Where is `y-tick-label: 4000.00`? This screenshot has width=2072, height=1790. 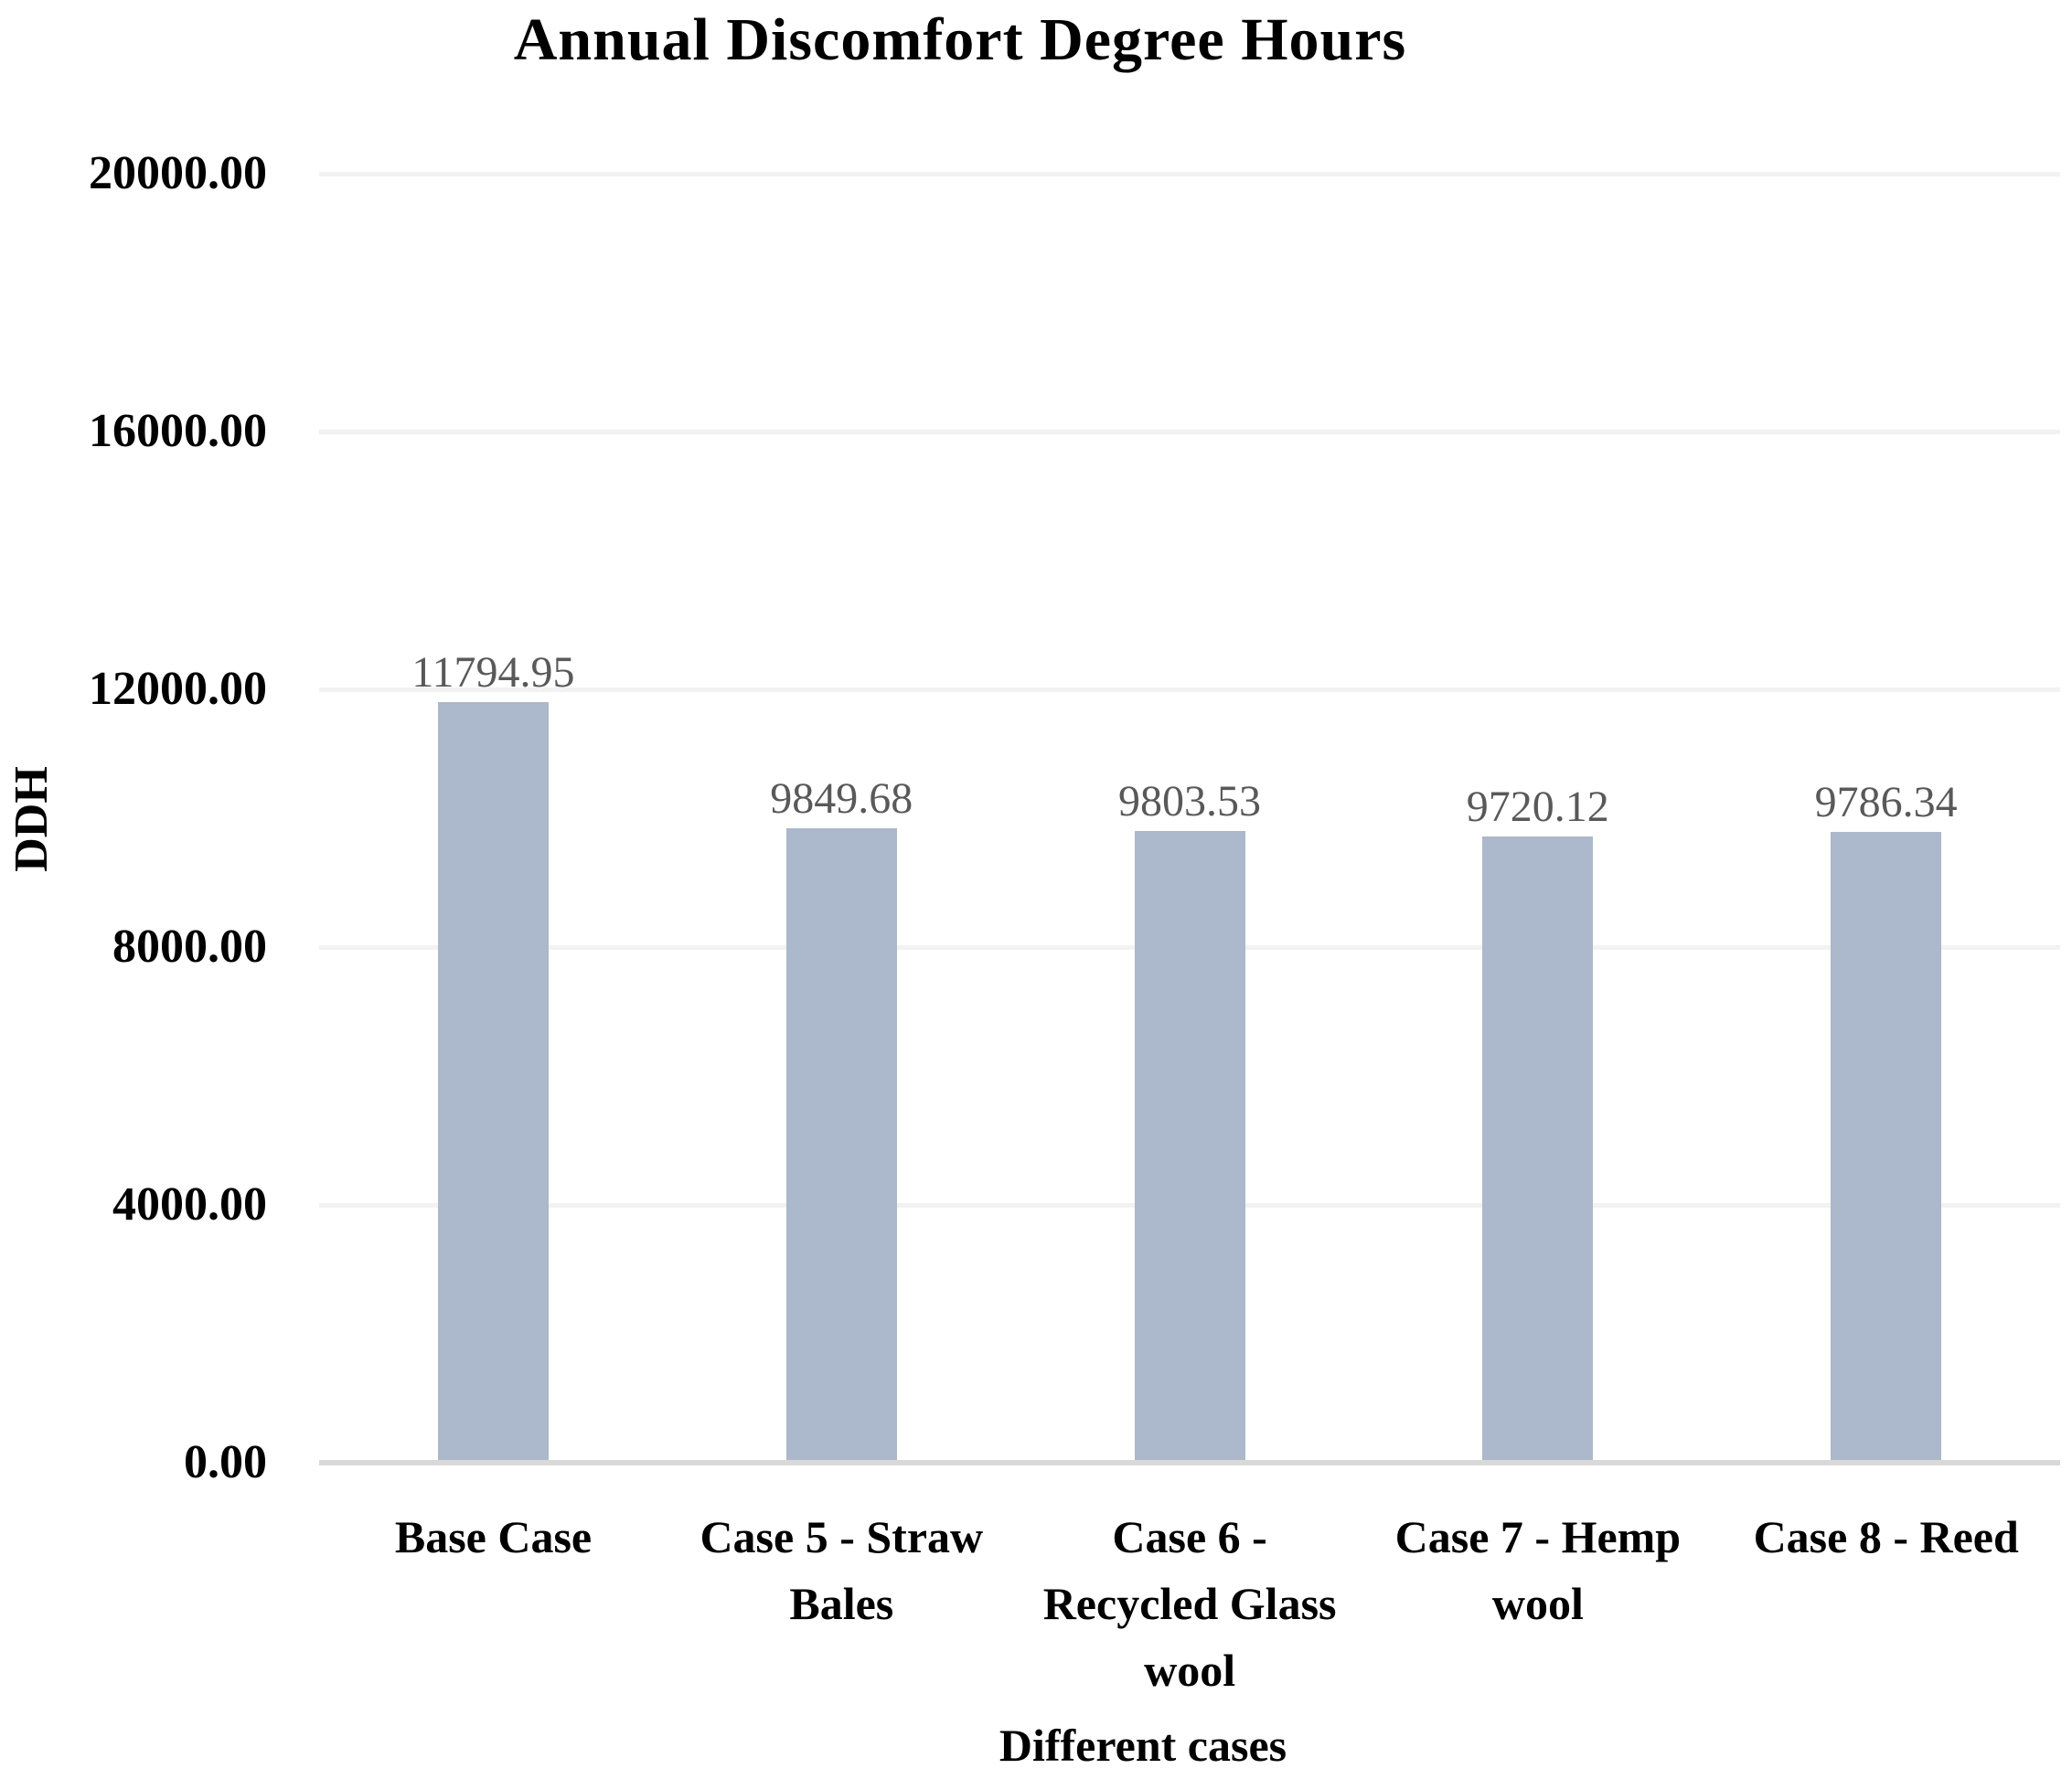
y-tick-label: 4000.00 is located at coordinates (189, 1204).